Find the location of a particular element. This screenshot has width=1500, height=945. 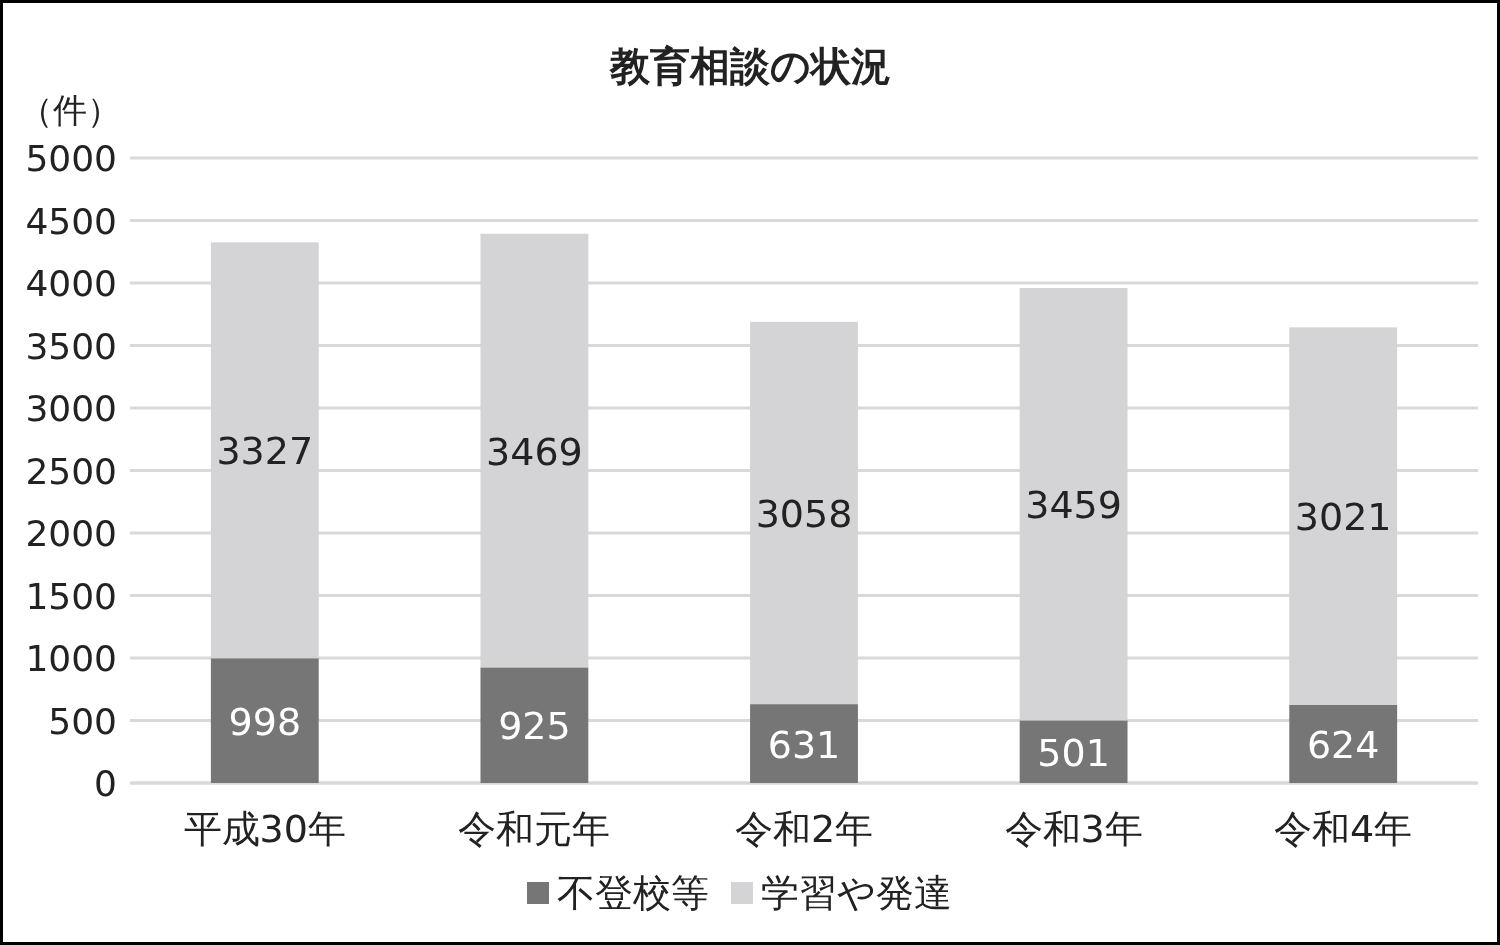

data-label: 3327 is located at coordinates (265, 451).